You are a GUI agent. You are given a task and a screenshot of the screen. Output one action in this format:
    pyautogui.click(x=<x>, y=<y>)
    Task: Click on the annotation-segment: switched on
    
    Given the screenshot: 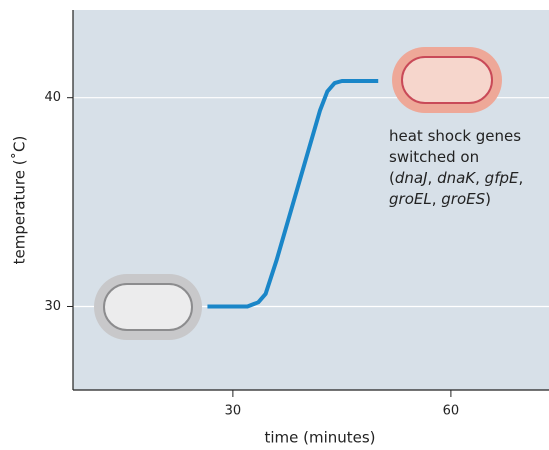 What is the action you would take?
    pyautogui.click(x=434, y=157)
    